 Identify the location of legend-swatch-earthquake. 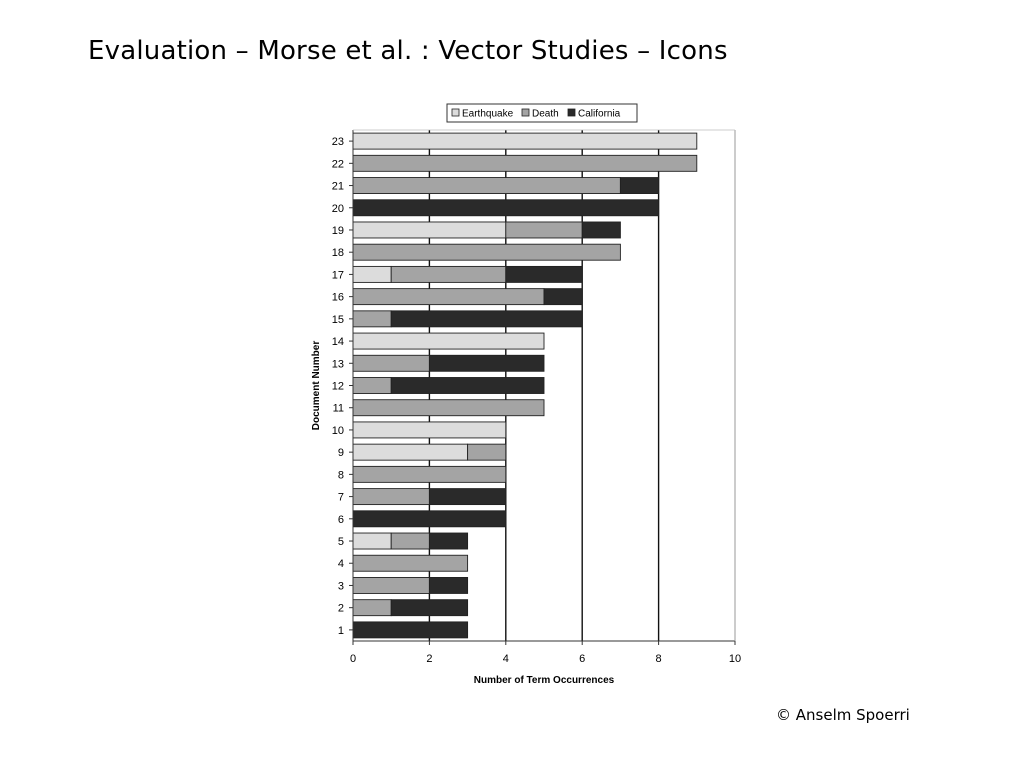
(455, 112).